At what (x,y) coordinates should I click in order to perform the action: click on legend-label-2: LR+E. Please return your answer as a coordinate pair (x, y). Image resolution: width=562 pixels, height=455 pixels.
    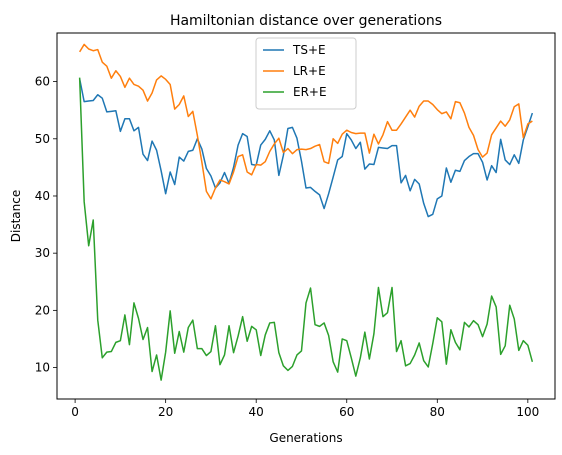
    Looking at the image, I should click on (309, 71).